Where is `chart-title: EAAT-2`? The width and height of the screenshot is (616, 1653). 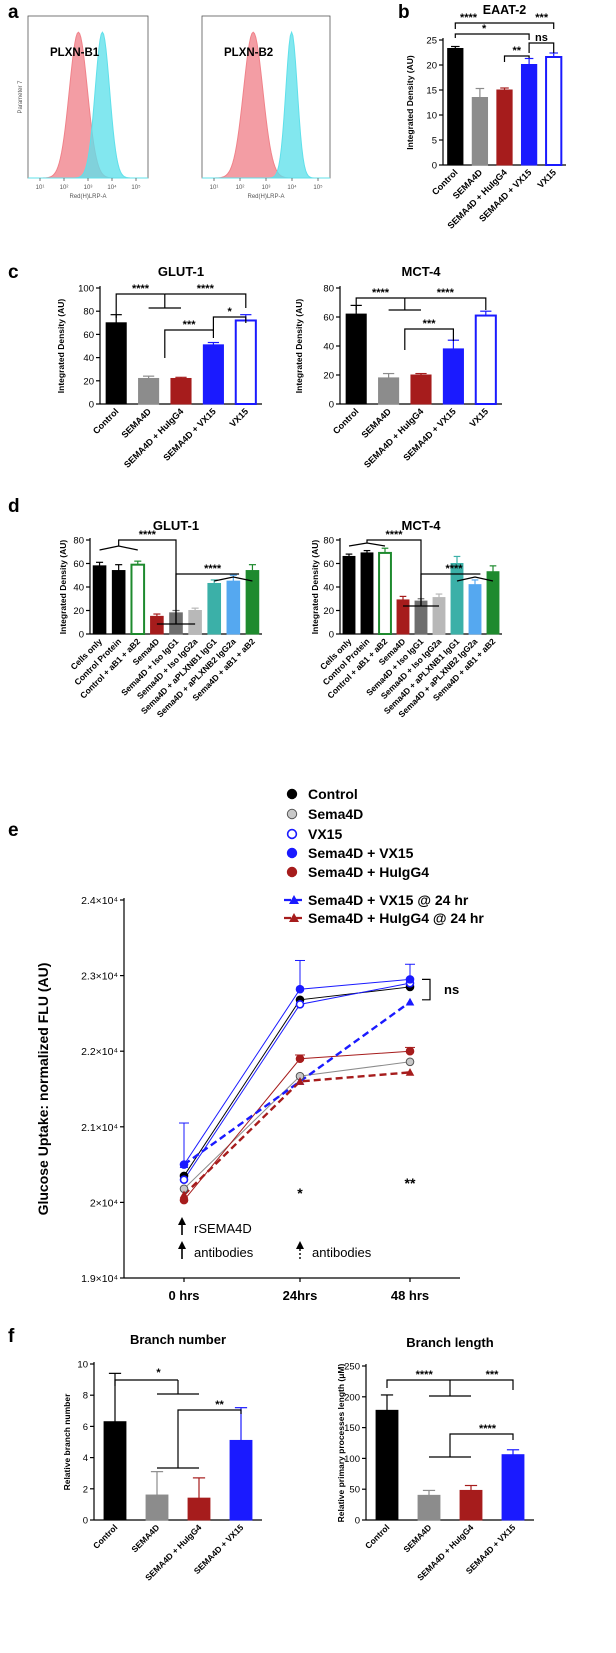
chart-title: EAAT-2 is located at coordinates (505, 10).